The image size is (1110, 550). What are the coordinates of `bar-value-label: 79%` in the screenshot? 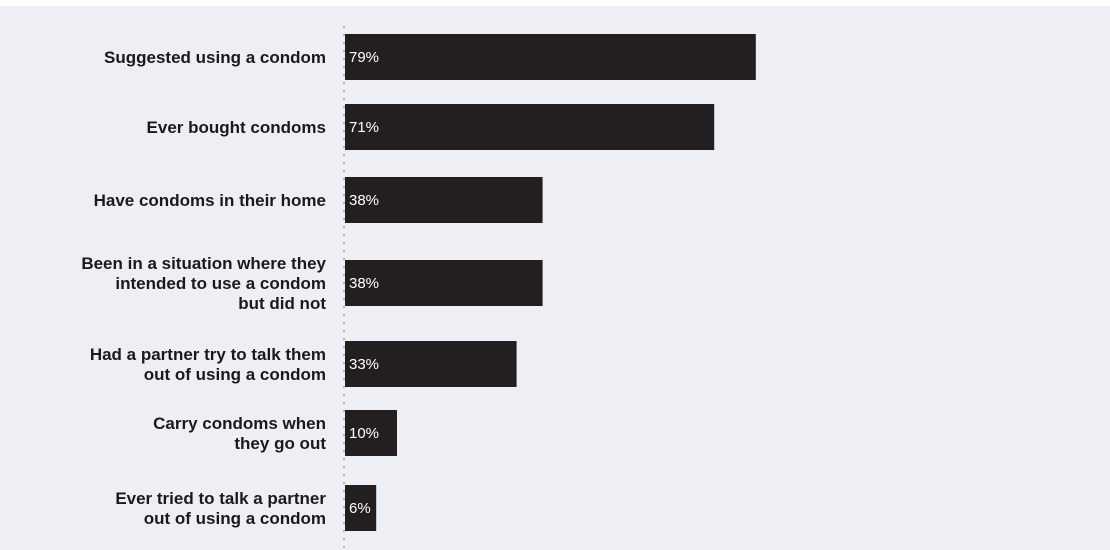 It's located at (364, 57).